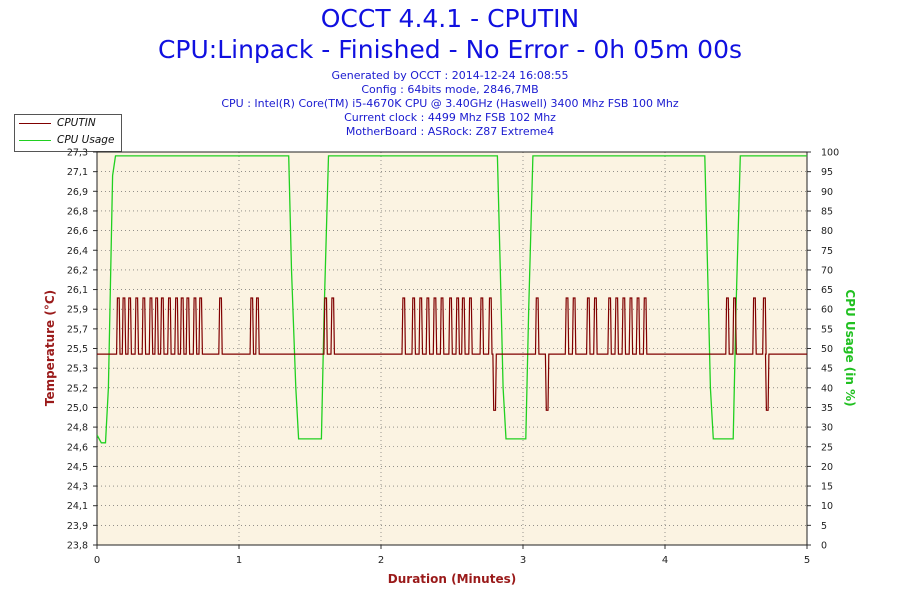 This screenshot has height=600, width=900. Describe the element at coordinates (827, 369) in the screenshot. I see `y2-tick-label: 45` at that location.